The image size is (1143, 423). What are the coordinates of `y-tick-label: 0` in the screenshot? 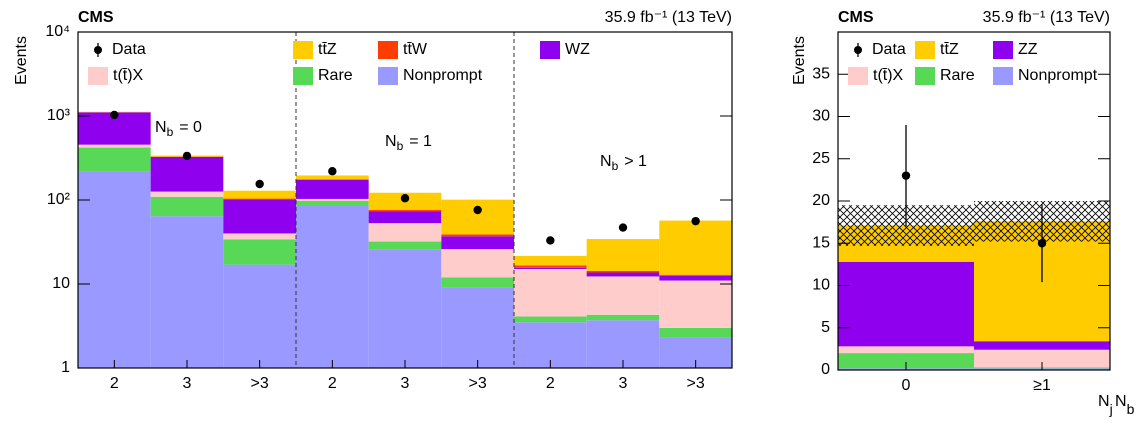 It's located at (825, 369).